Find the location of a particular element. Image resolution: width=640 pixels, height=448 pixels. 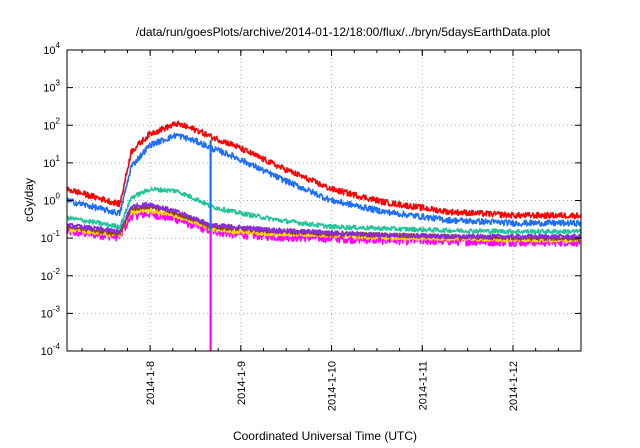

y-tick-label: 10⁴ is located at coordinates (51, 49).